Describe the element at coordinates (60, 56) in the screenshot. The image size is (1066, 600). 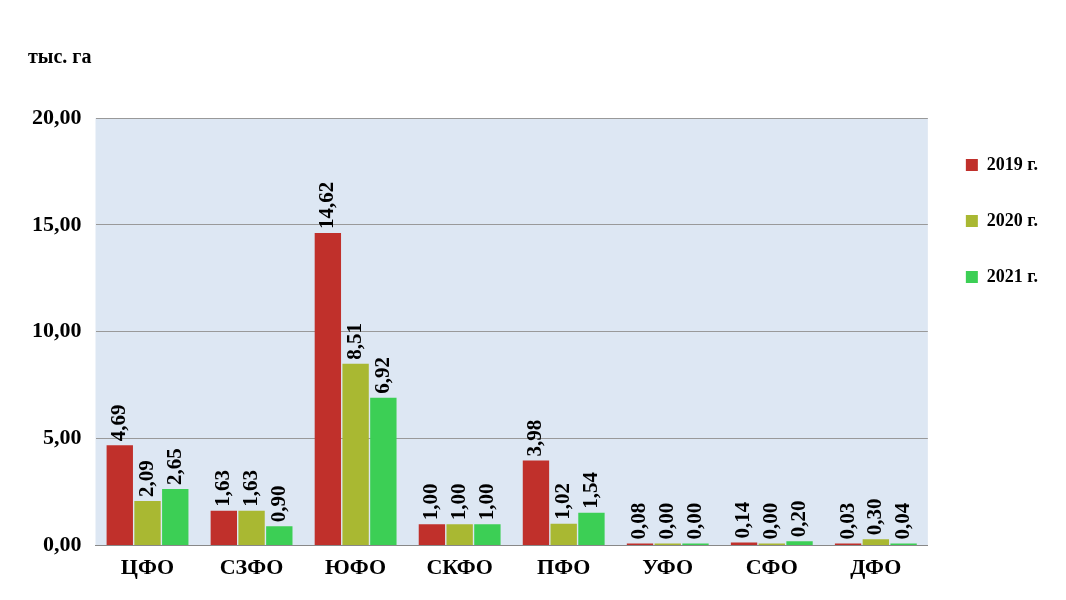
I see `y-axis-title: тыс. га` at that location.